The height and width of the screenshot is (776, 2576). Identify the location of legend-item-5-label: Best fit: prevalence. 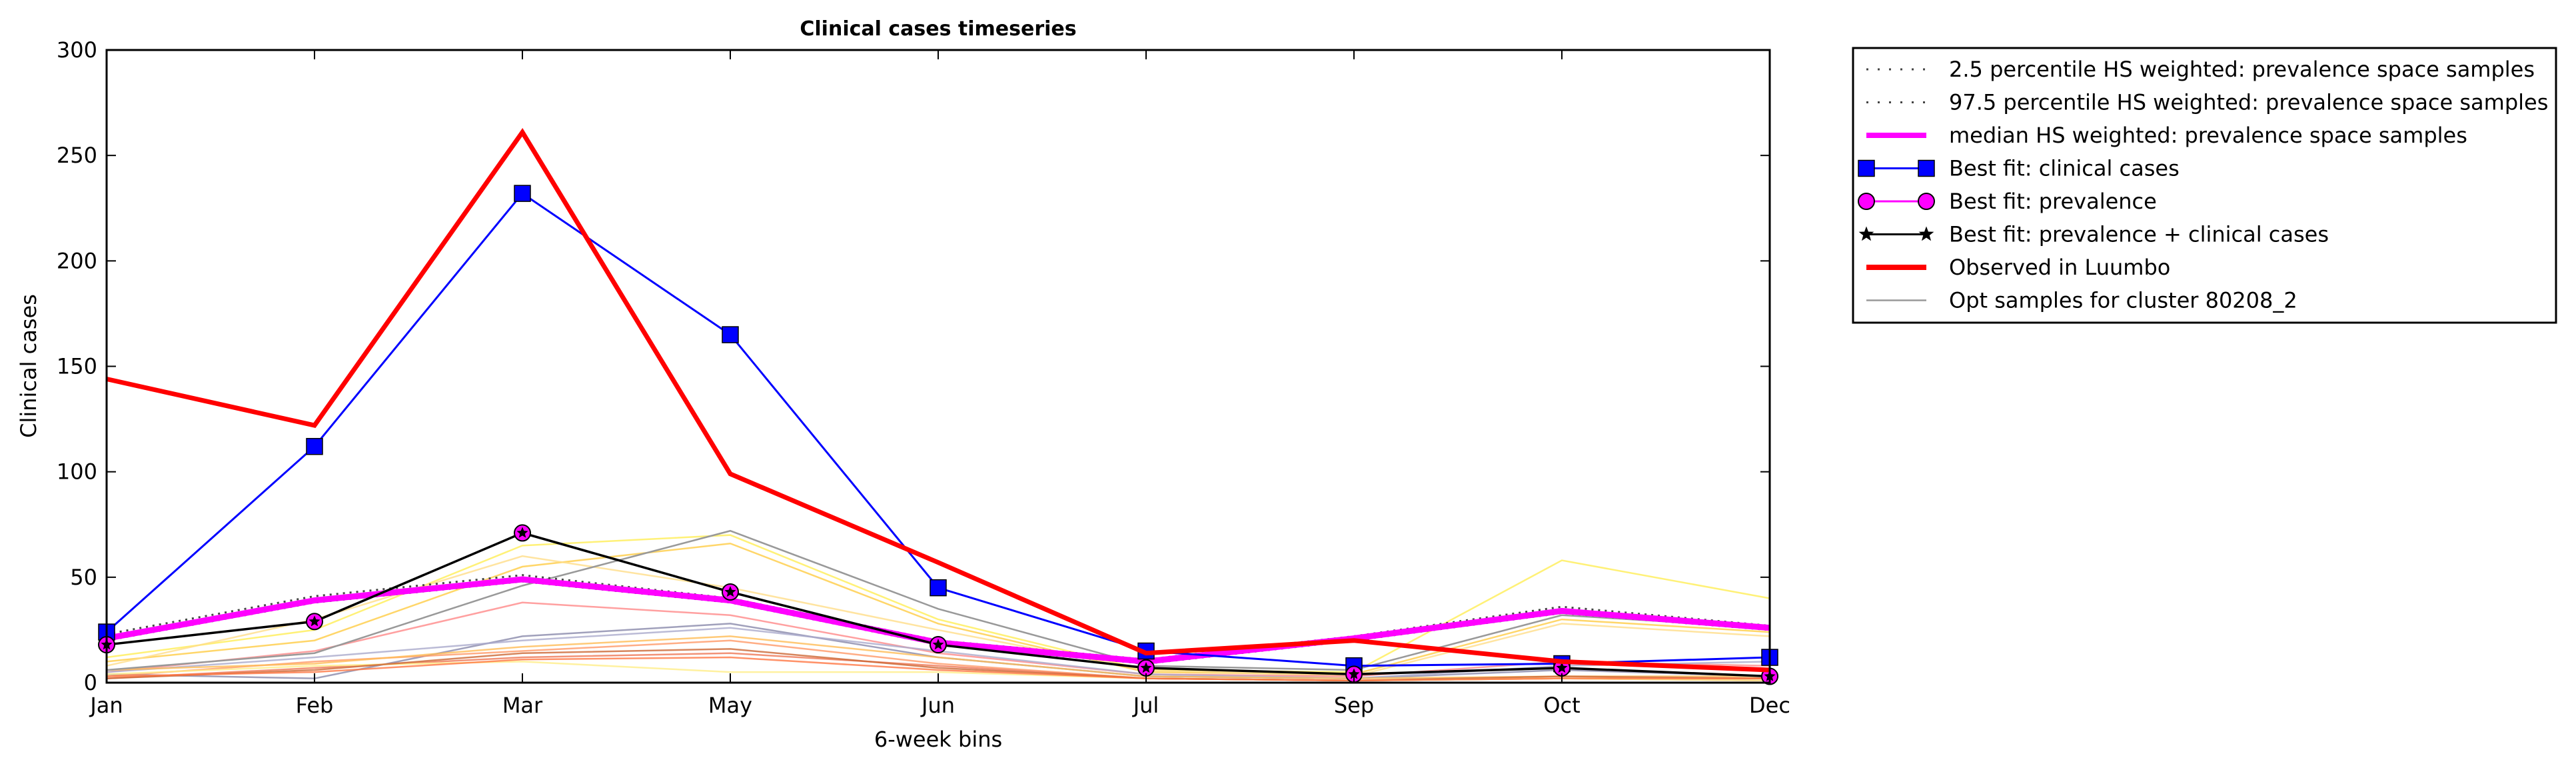
(2053, 201).